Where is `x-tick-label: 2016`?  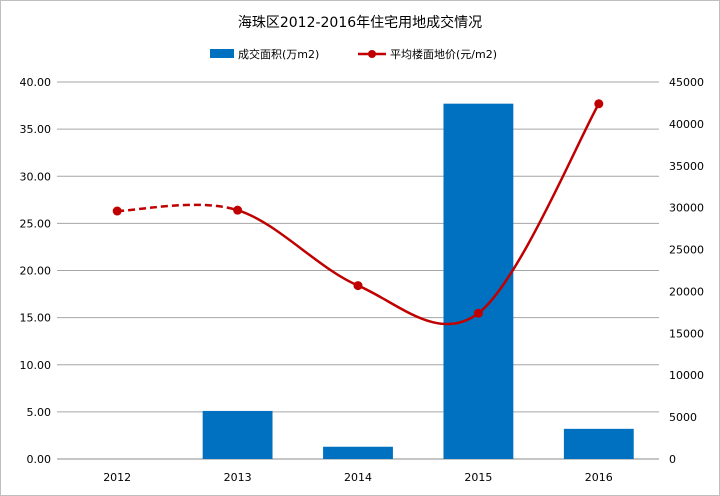
x-tick-label: 2016 is located at coordinates (599, 477).